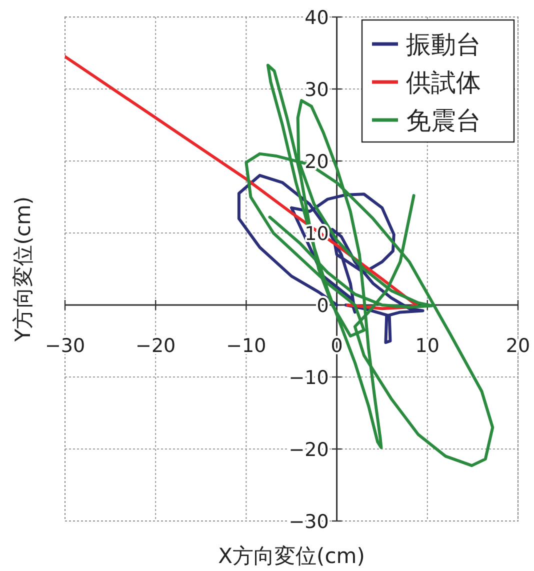  I want to click on legend-label: 振動台, so click(443, 44).